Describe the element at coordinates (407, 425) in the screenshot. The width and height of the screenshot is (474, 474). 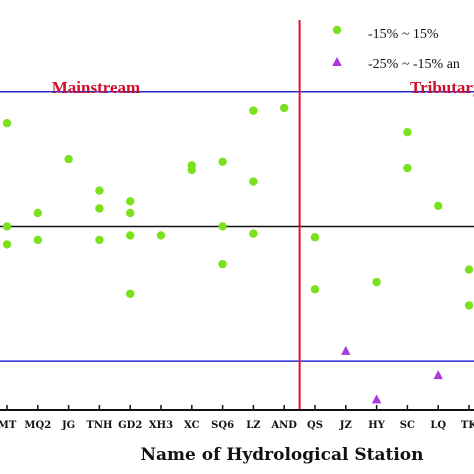
I see `x-tick-label-SC: SC` at that location.